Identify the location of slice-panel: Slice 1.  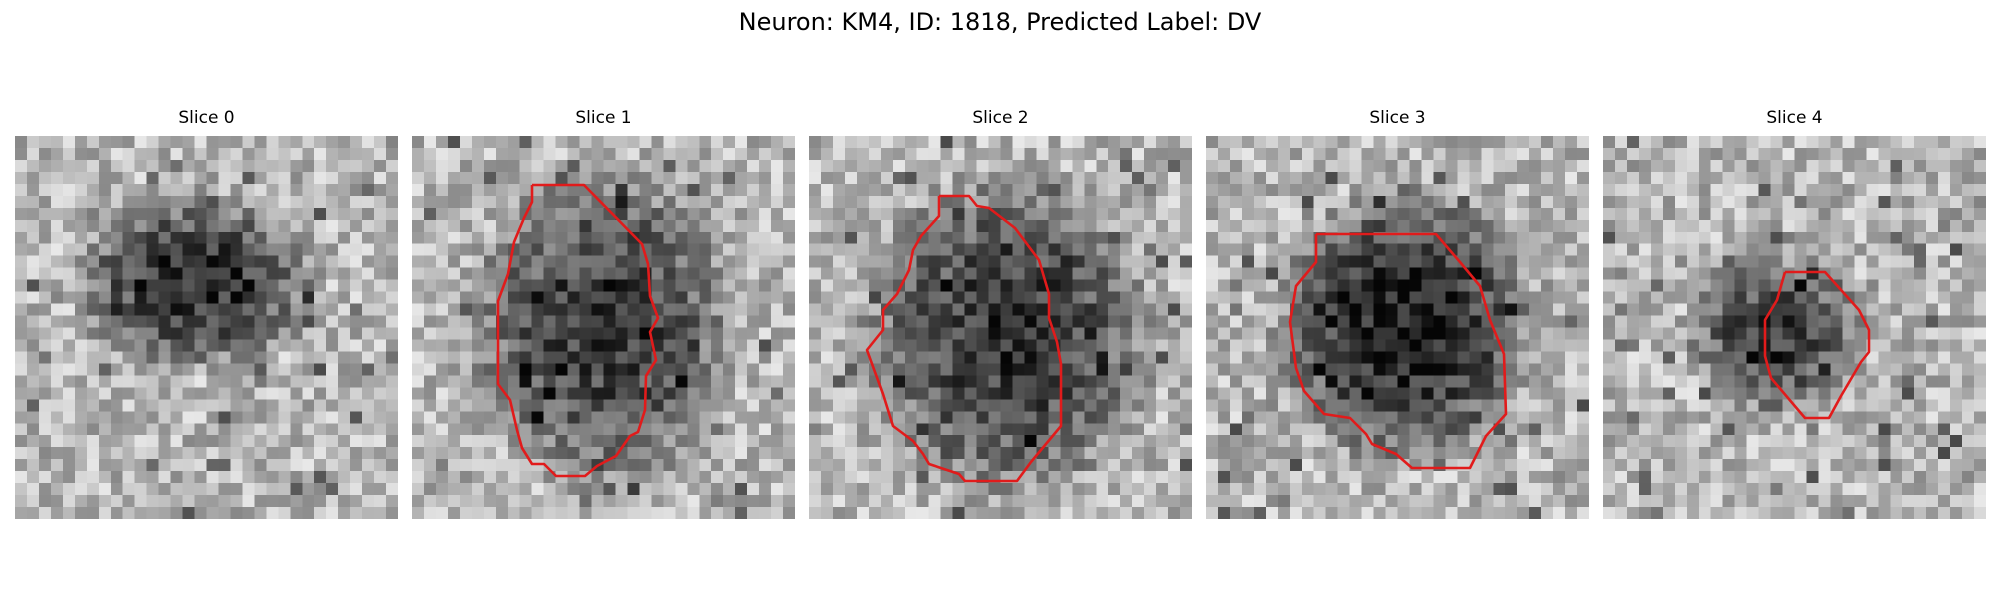
(603, 313).